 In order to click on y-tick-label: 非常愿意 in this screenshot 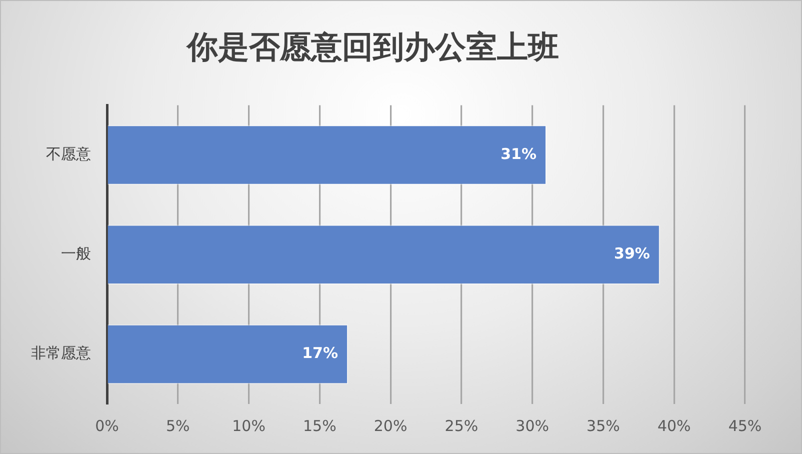, I will do `click(61, 353)`.